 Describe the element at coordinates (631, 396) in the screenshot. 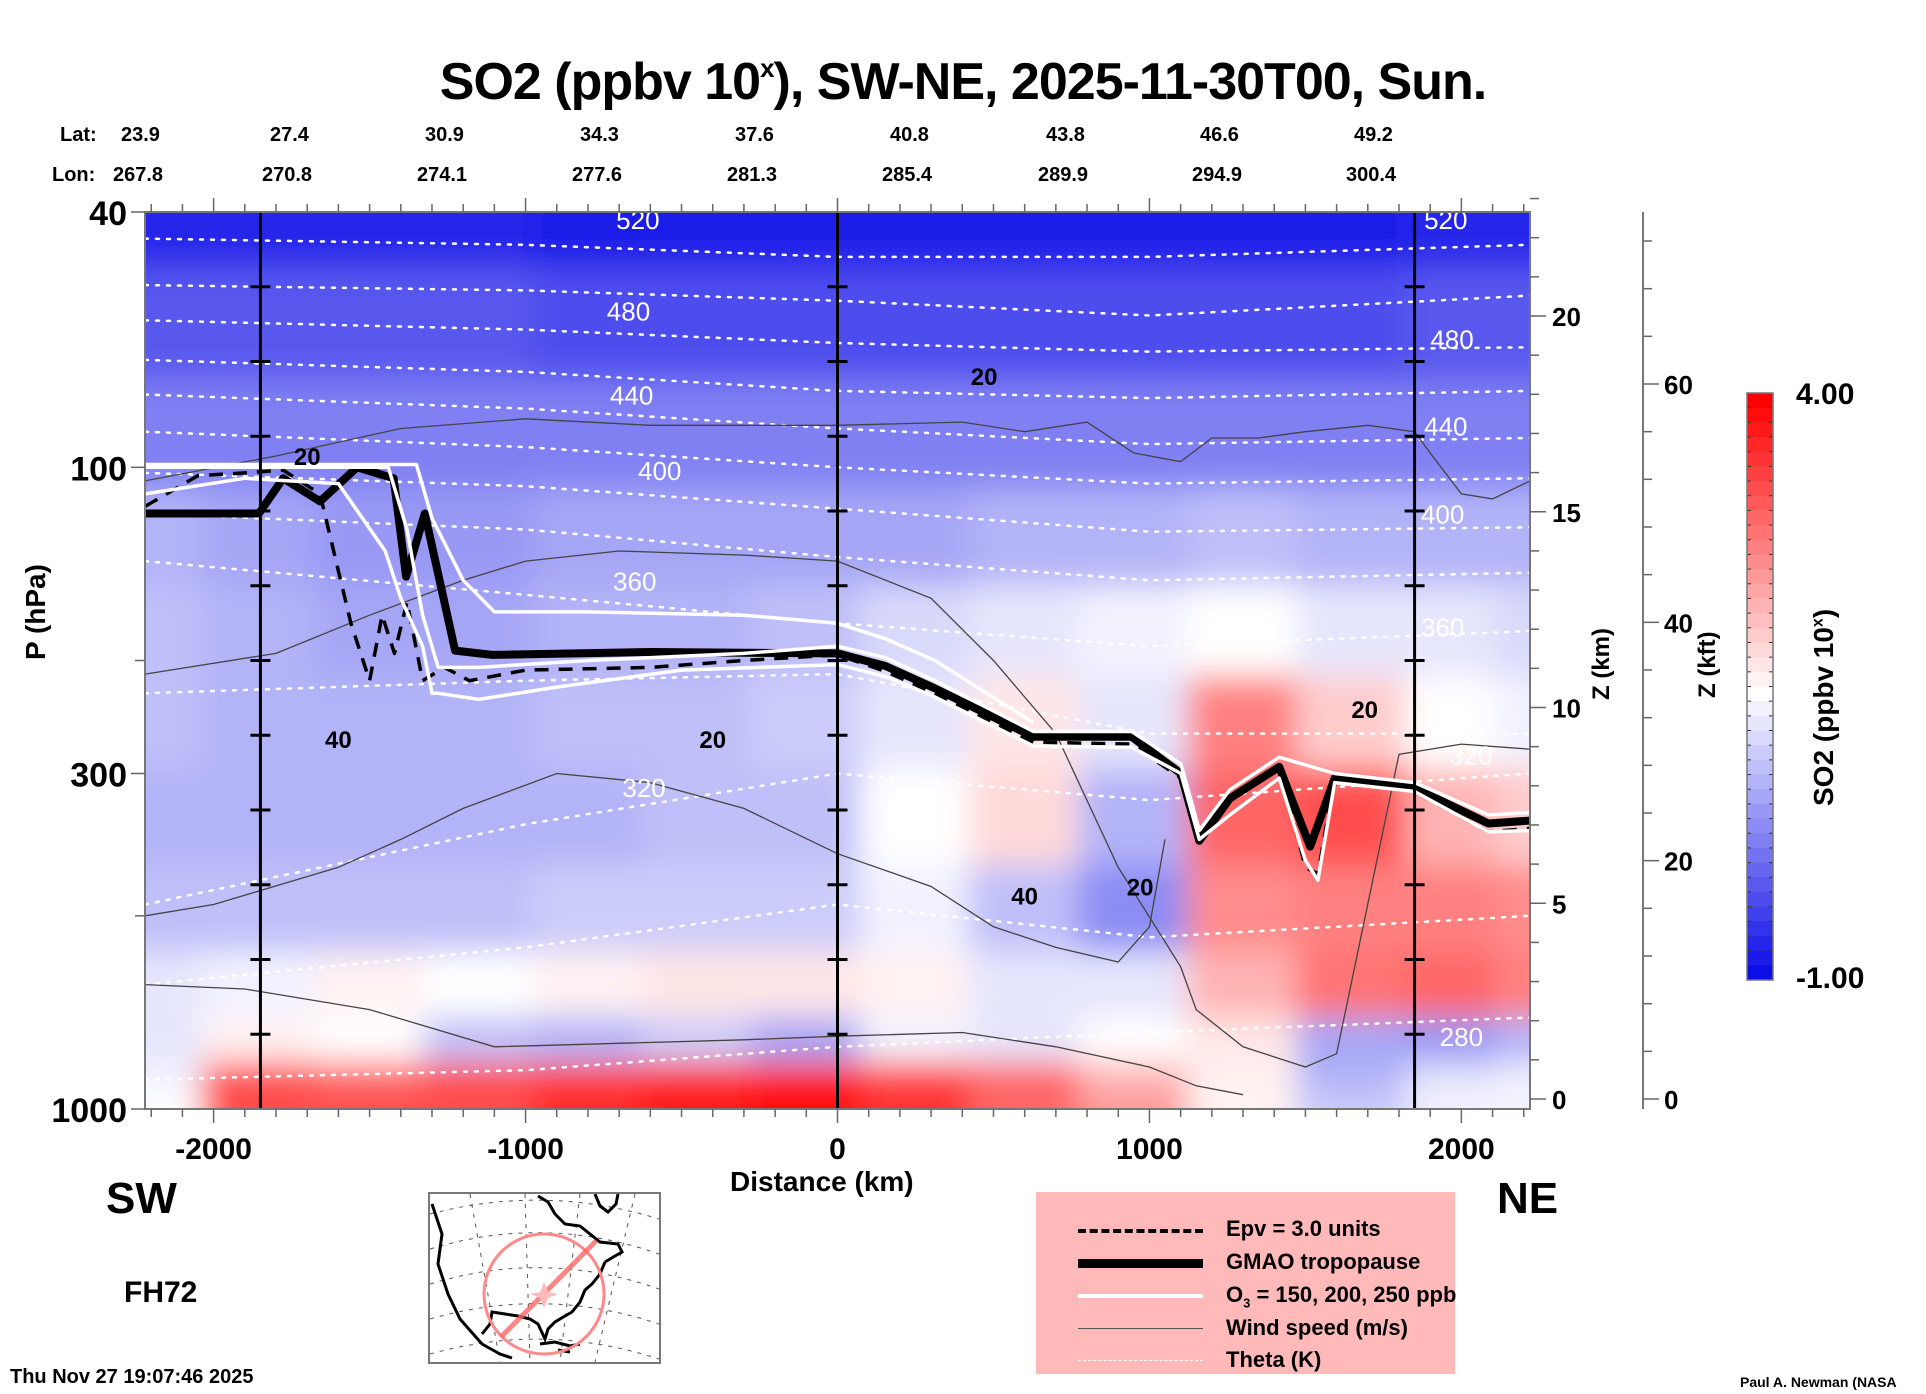

I see `theta-label: 440` at that location.